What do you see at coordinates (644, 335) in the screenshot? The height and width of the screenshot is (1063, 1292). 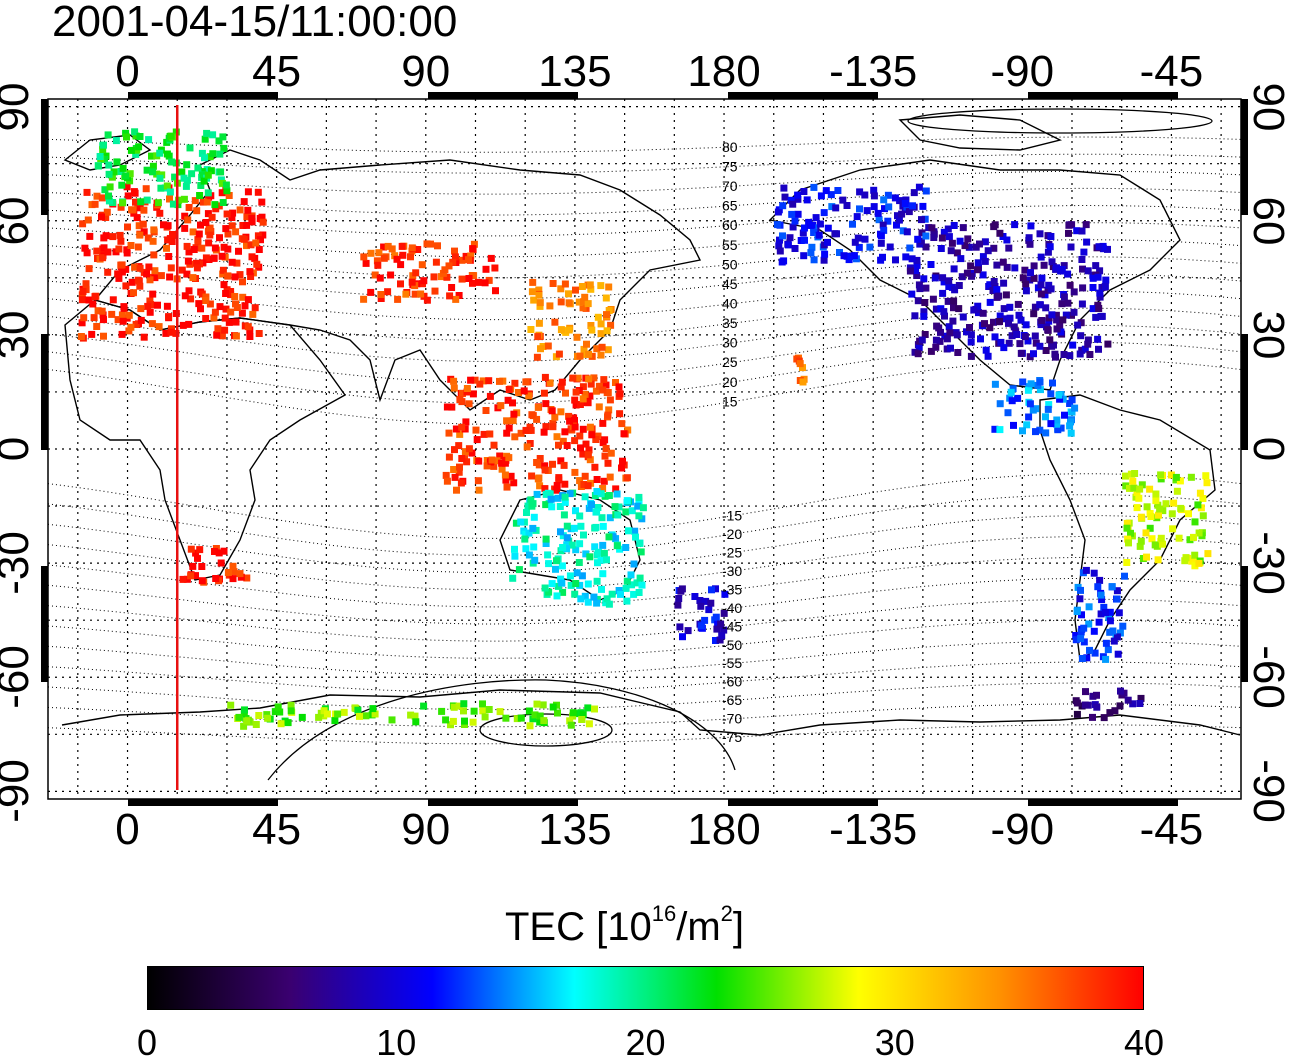 I see `mlat-contour` at bounding box center [644, 335].